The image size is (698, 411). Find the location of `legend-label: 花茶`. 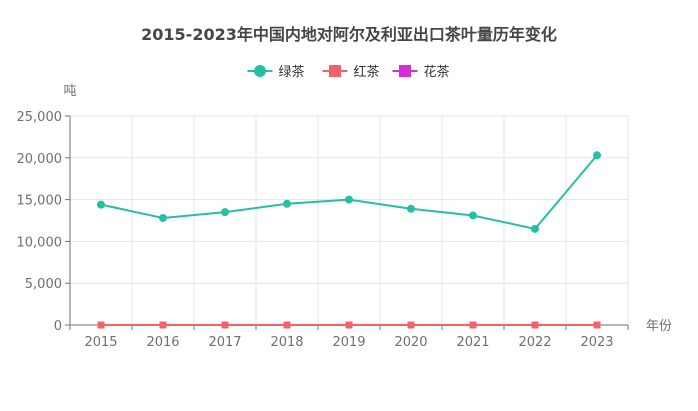

legend-label: 花茶 is located at coordinates (437, 72).